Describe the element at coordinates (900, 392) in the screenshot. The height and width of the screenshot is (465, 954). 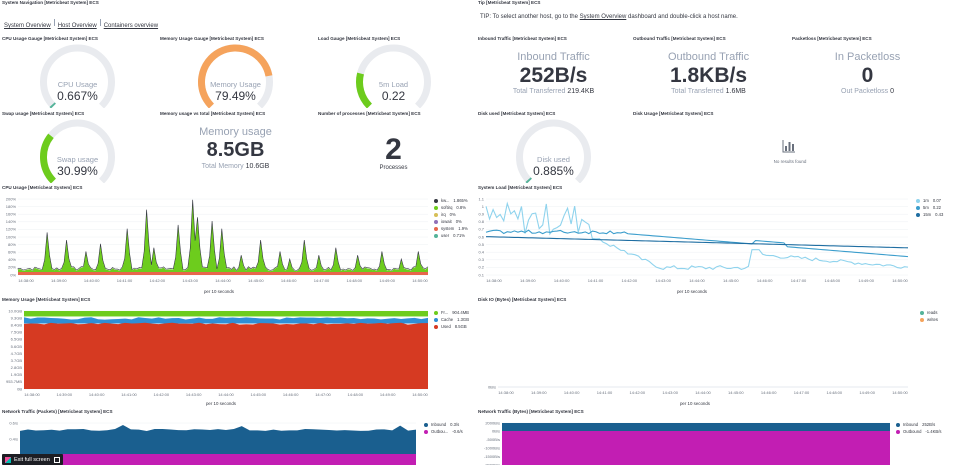
I see `x-tick-label: 14:50:00` at that location.